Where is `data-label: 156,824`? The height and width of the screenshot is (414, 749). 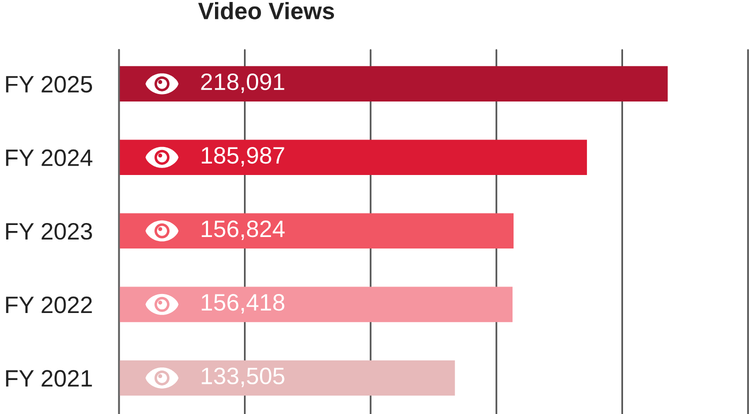 data-label: 156,824 is located at coordinates (243, 230).